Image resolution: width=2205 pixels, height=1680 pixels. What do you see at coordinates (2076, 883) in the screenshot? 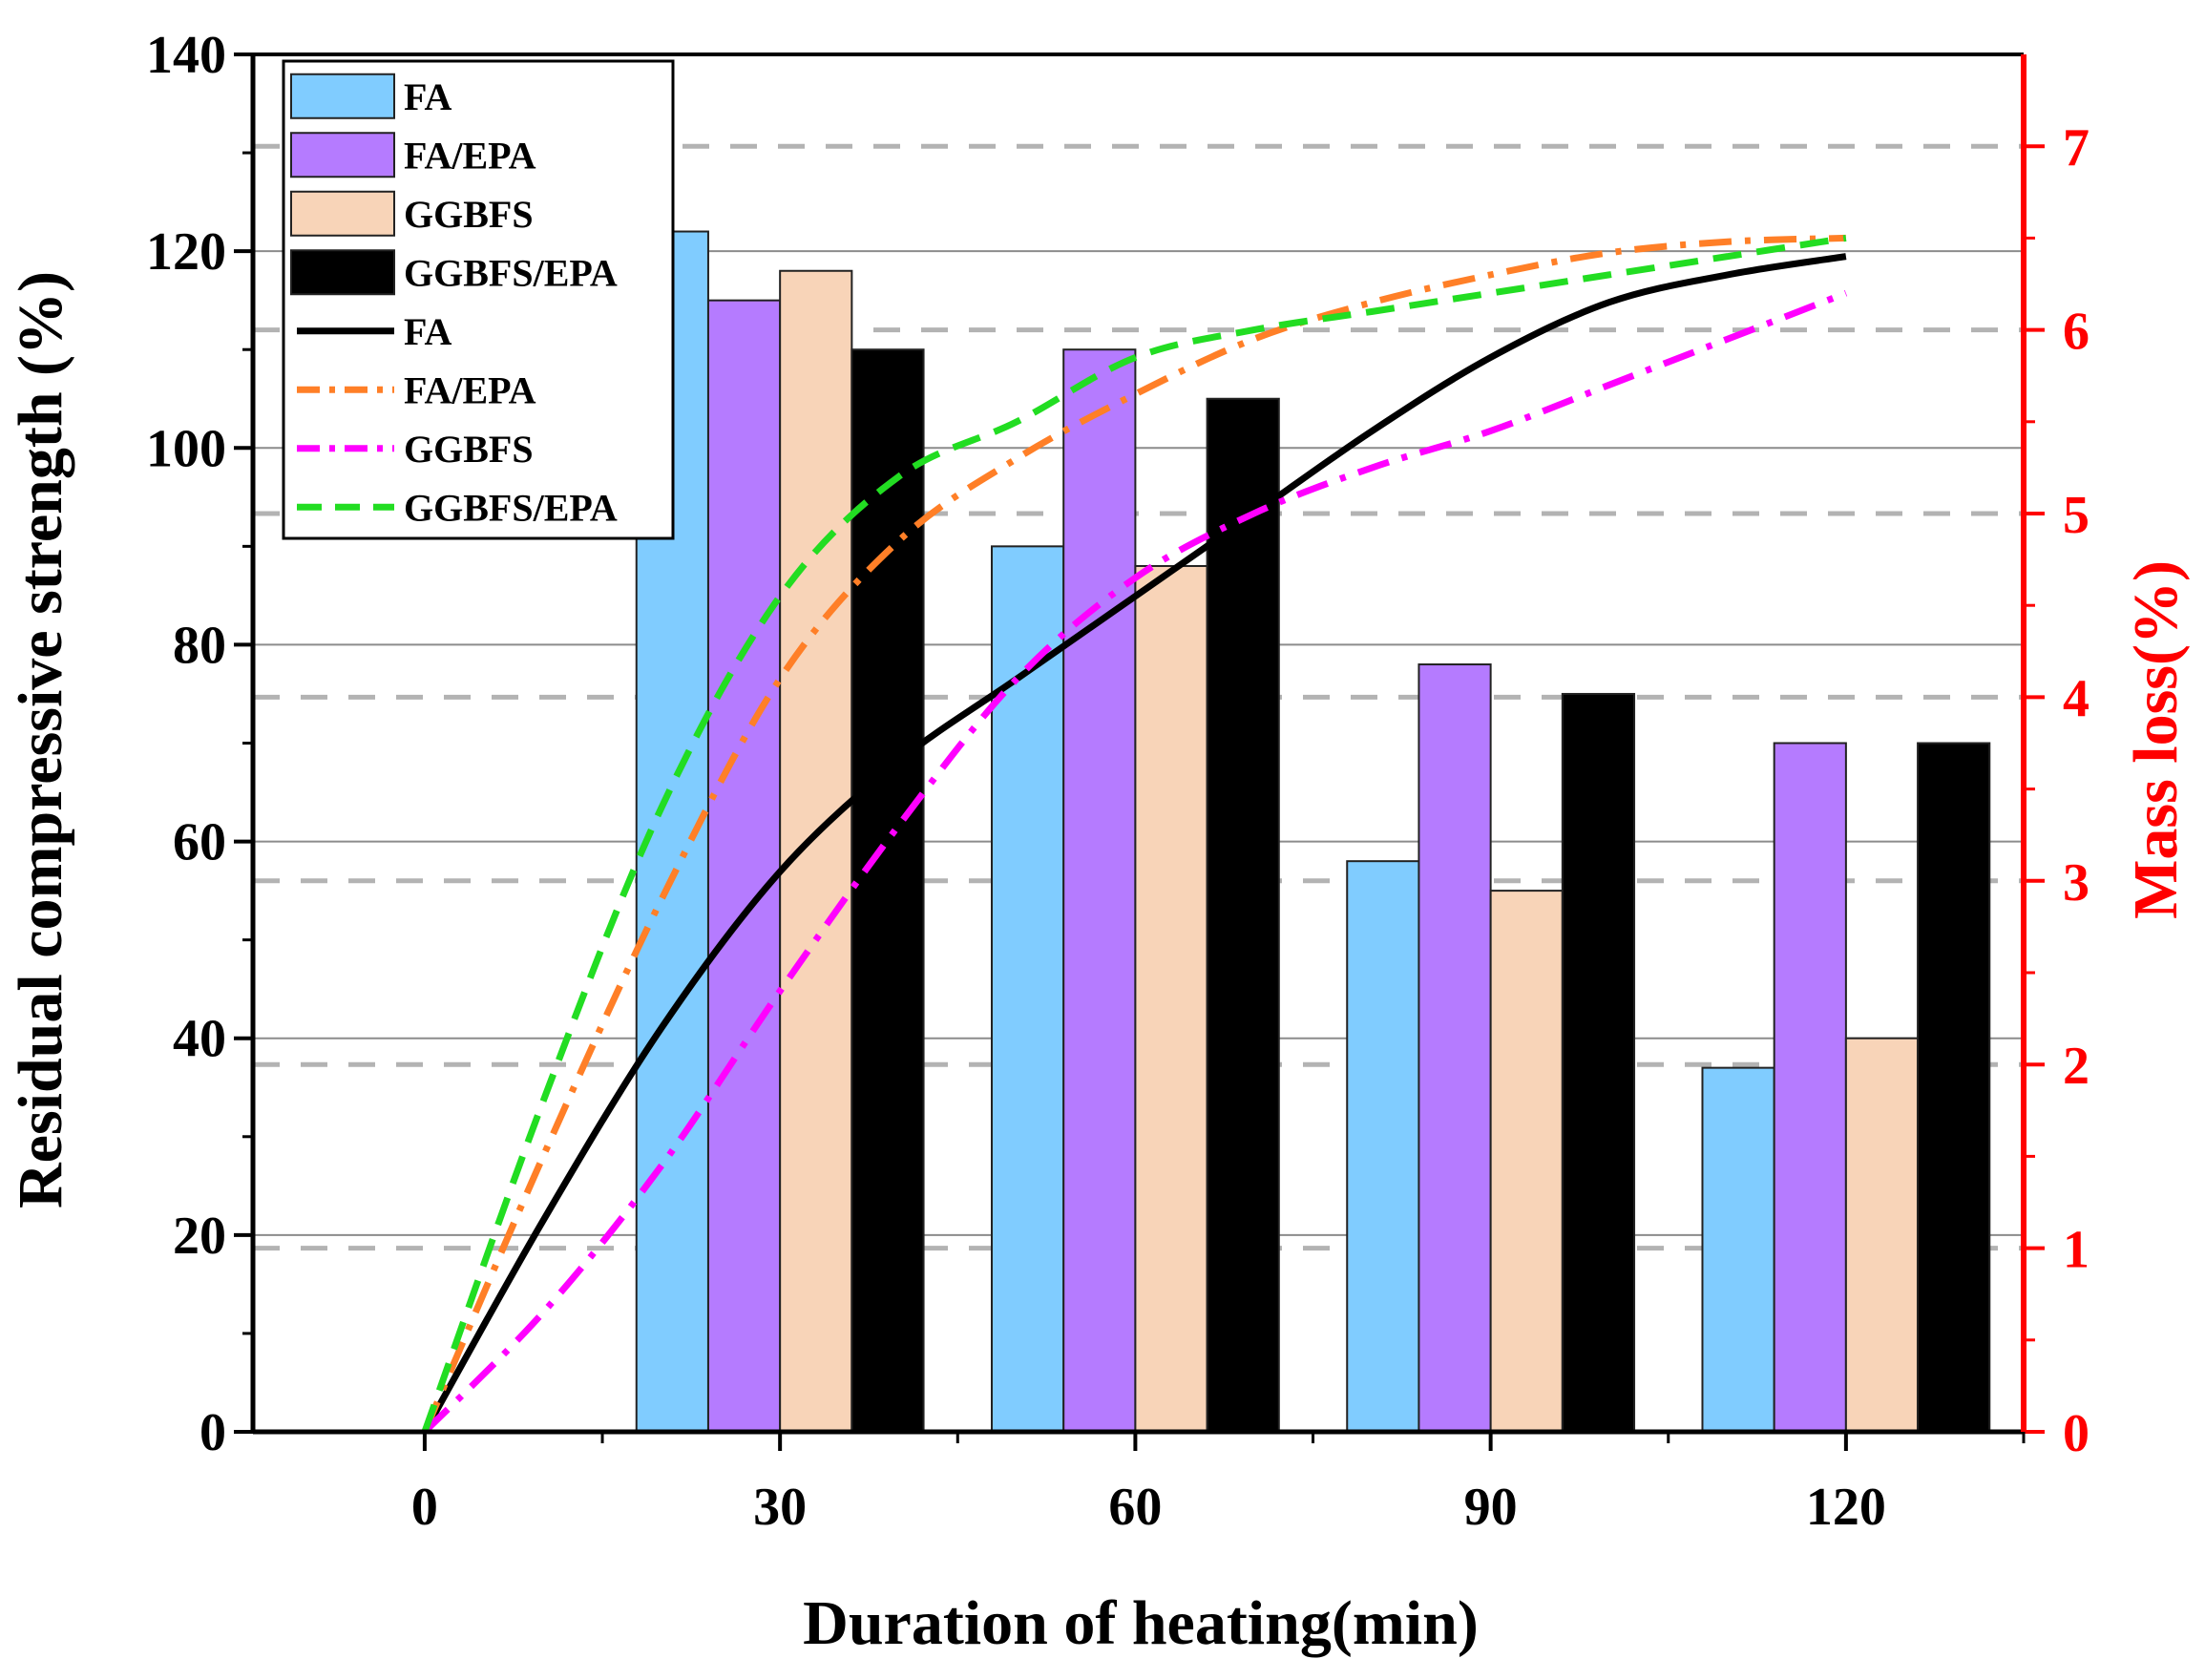
I see `y2-tick-label: 3` at bounding box center [2076, 883].